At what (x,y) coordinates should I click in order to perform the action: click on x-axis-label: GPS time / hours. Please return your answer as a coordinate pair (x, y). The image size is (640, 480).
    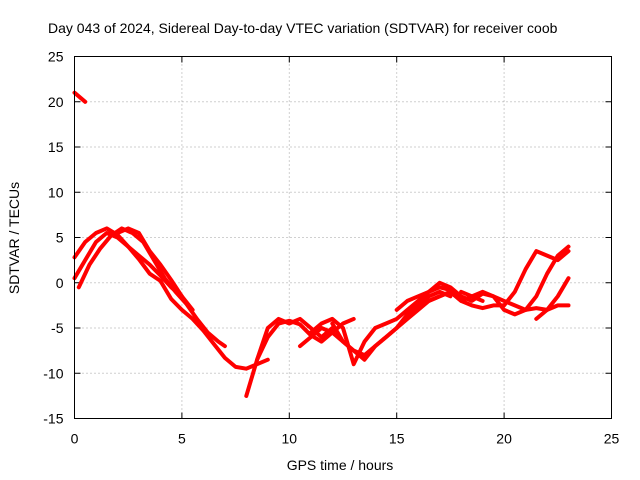
    Looking at the image, I should click on (340, 465).